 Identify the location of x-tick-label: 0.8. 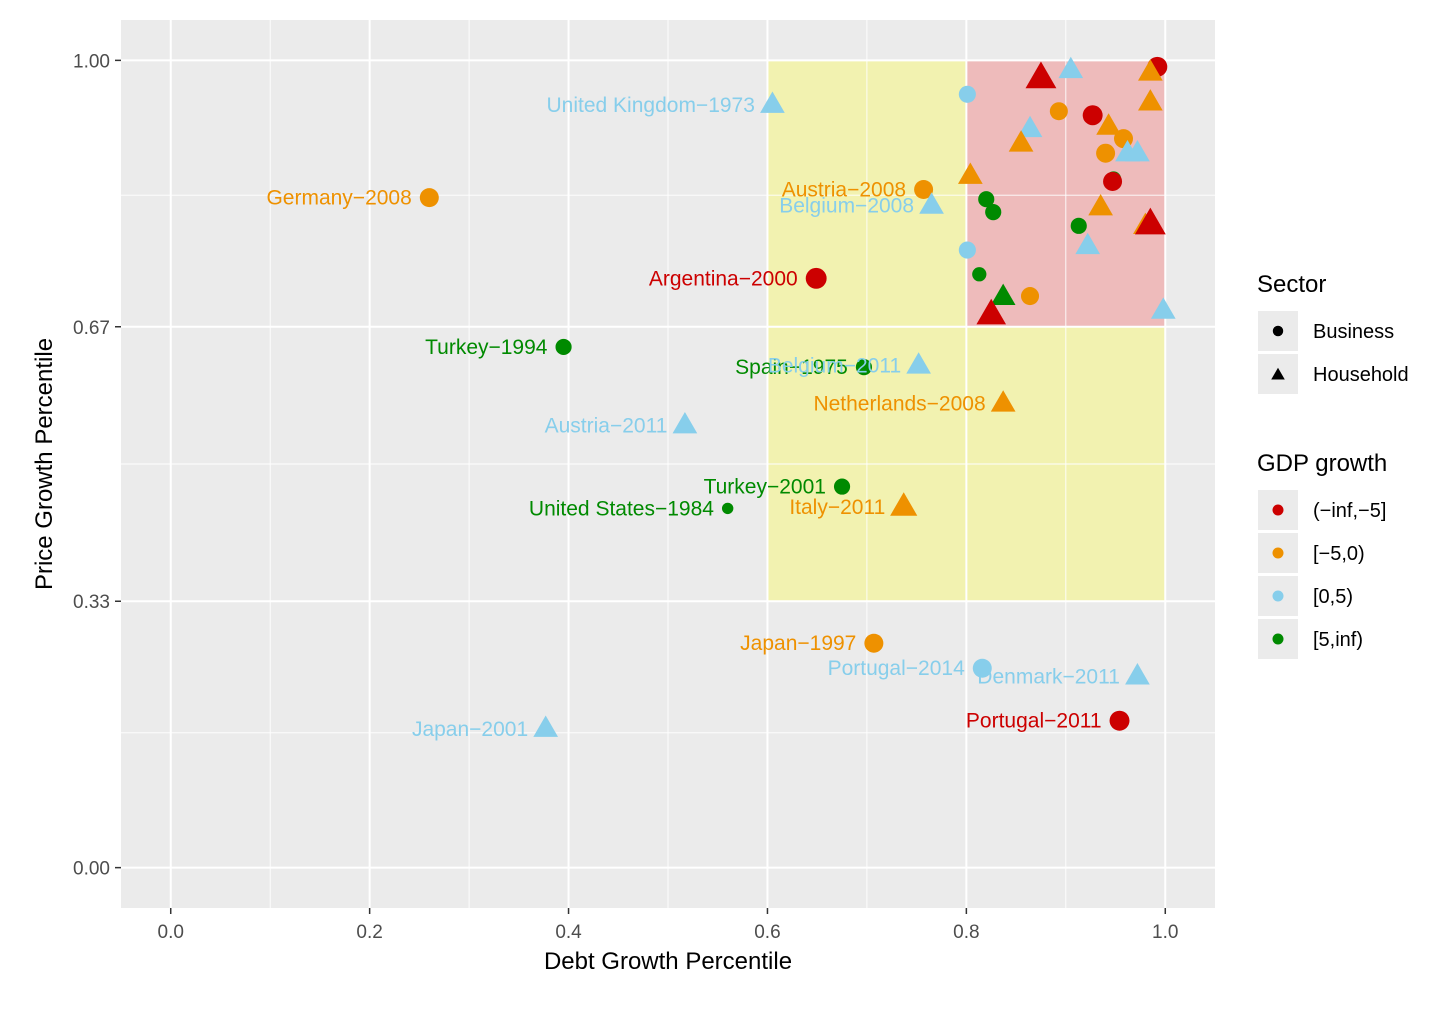
(966, 932).